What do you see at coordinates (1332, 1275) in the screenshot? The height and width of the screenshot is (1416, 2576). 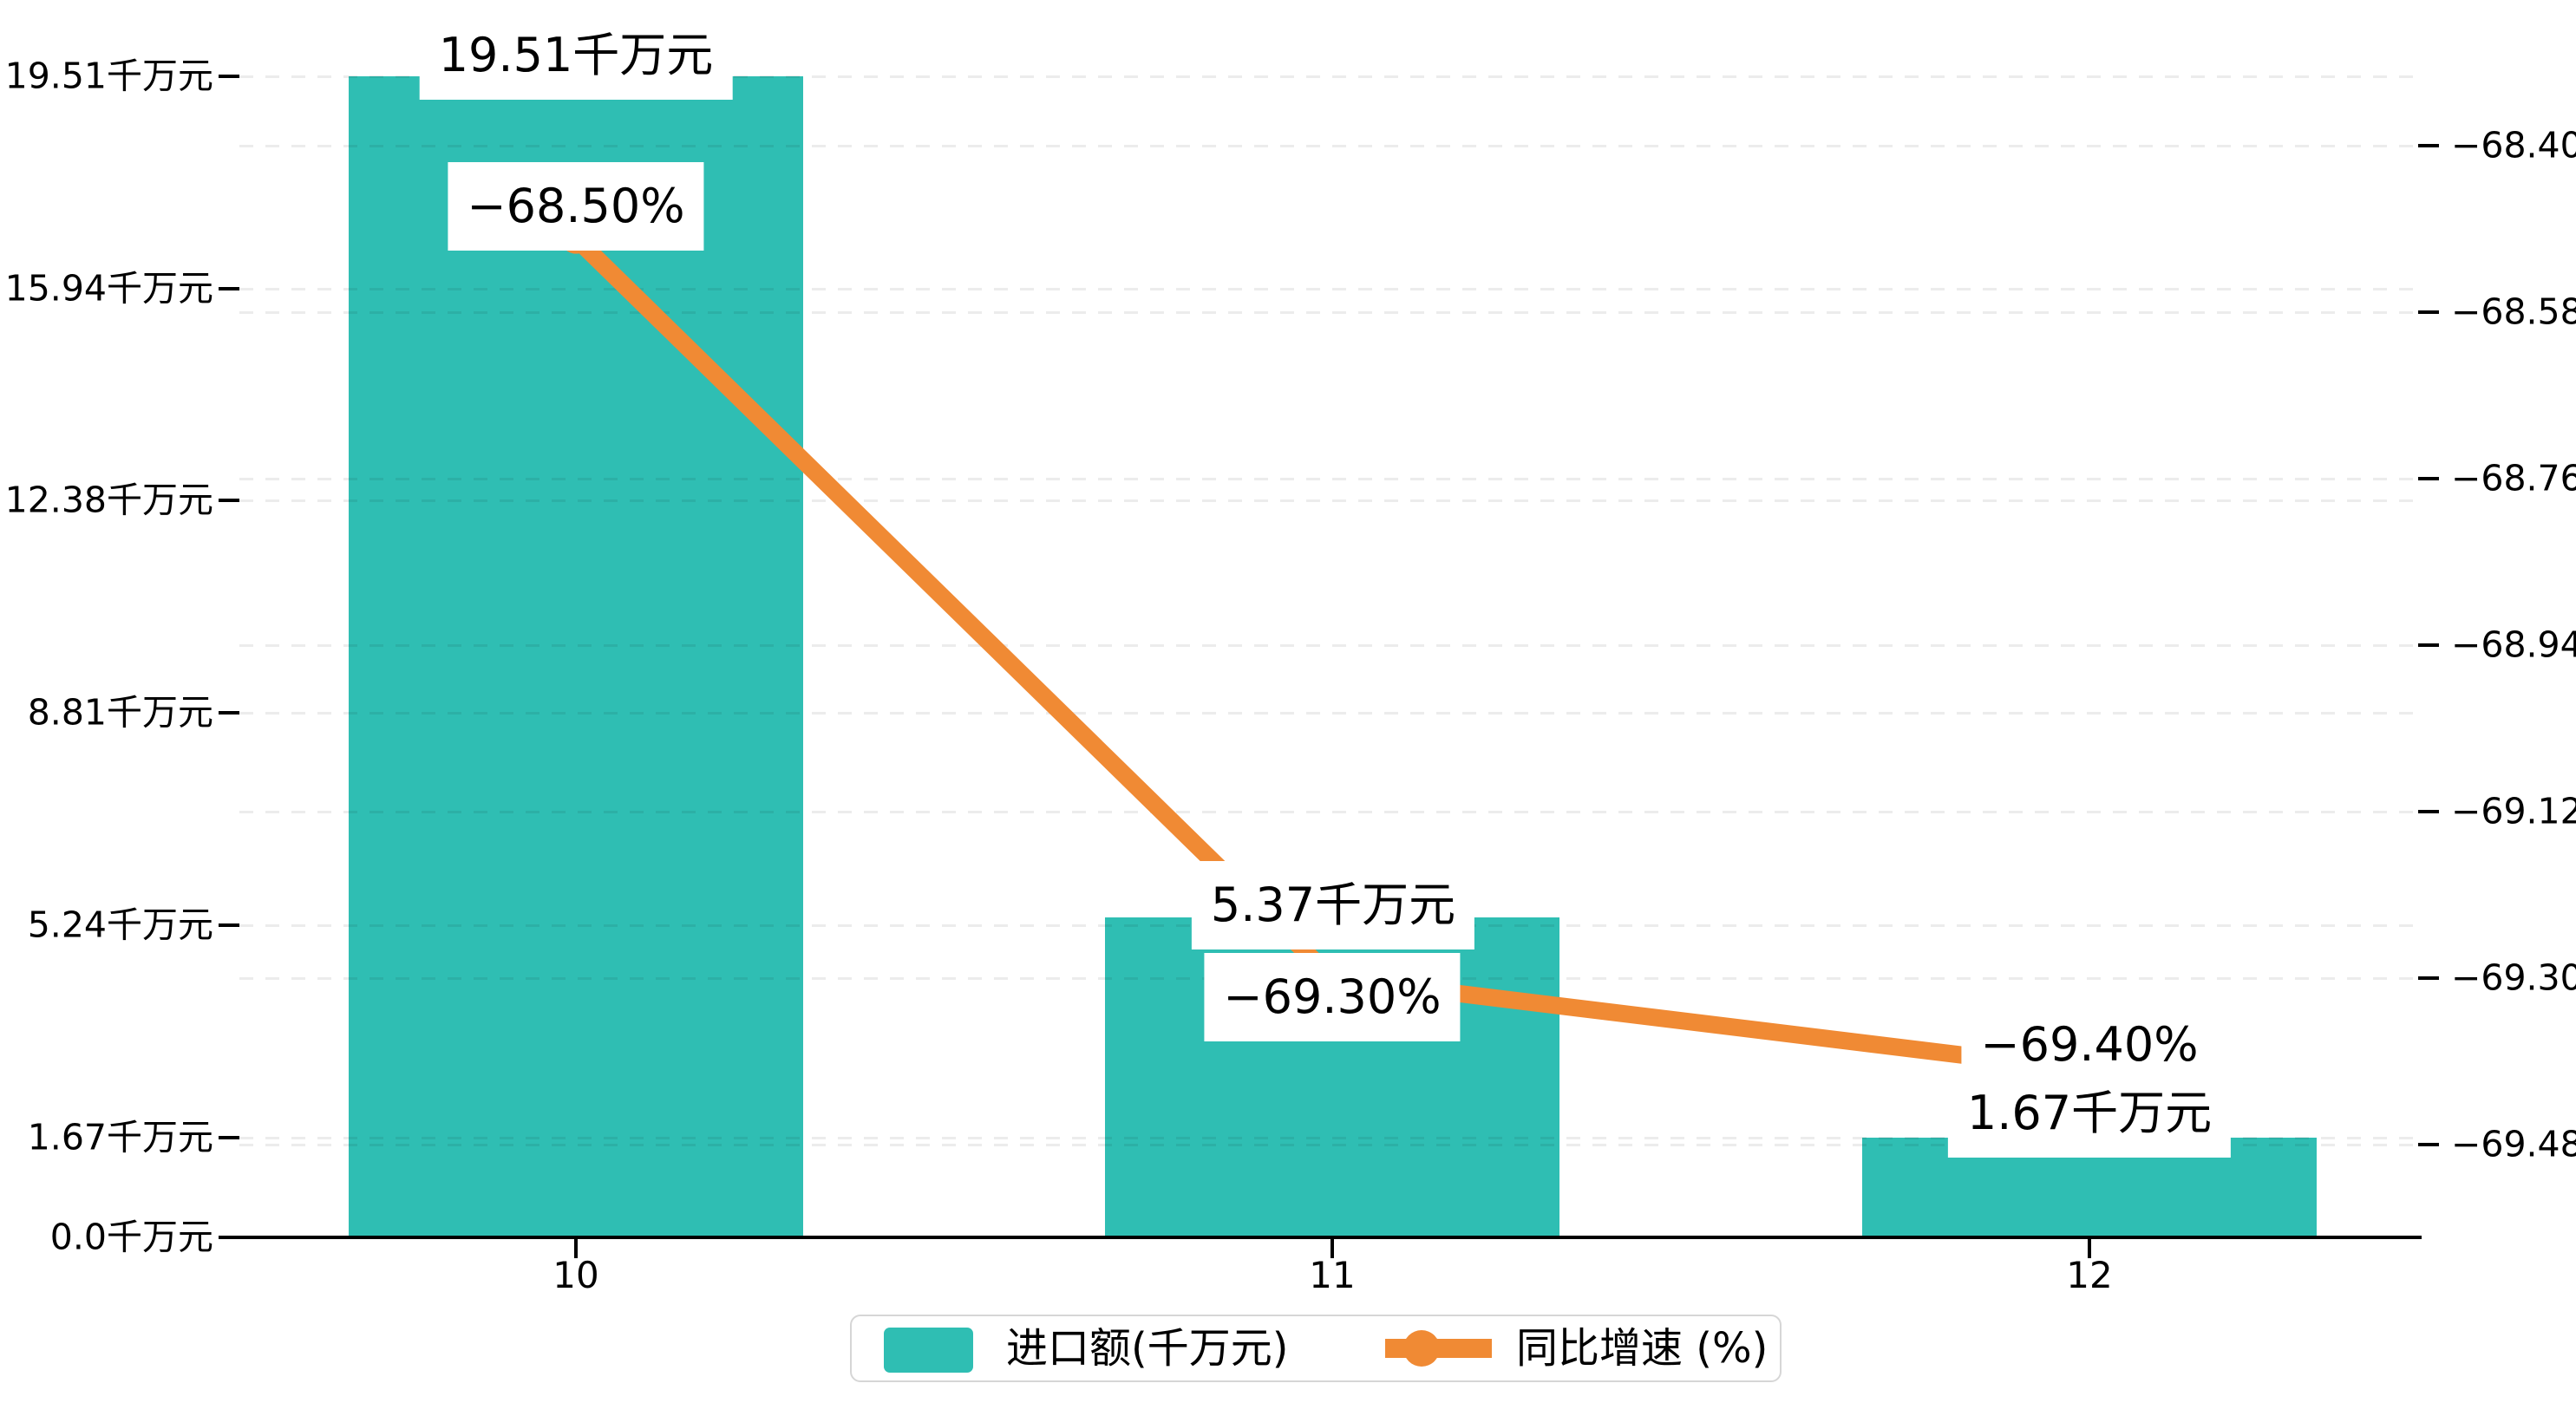 I see `x-axis-category-label: 11` at bounding box center [1332, 1275].